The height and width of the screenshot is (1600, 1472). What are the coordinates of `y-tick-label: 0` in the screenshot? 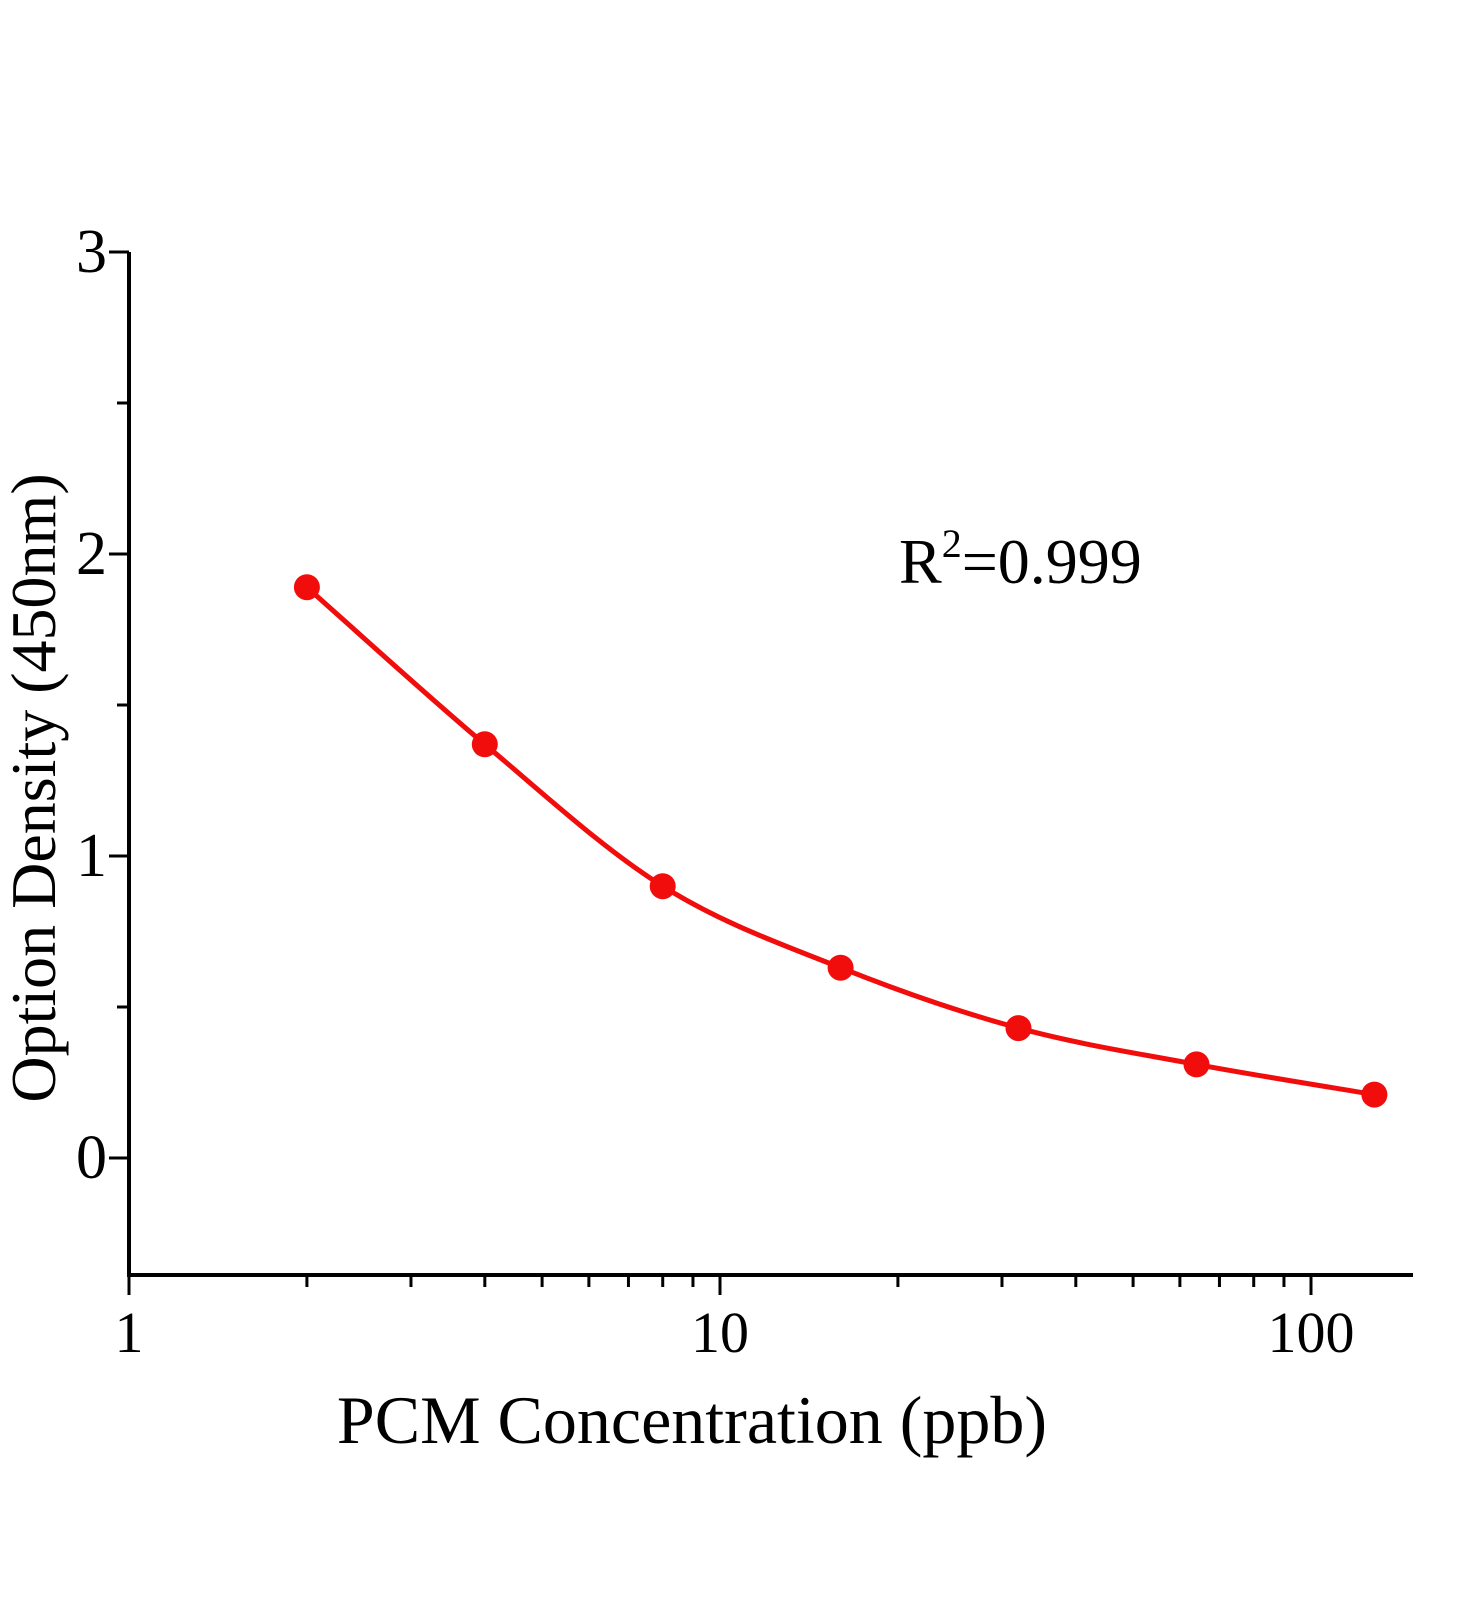 It's located at (91, 1158).